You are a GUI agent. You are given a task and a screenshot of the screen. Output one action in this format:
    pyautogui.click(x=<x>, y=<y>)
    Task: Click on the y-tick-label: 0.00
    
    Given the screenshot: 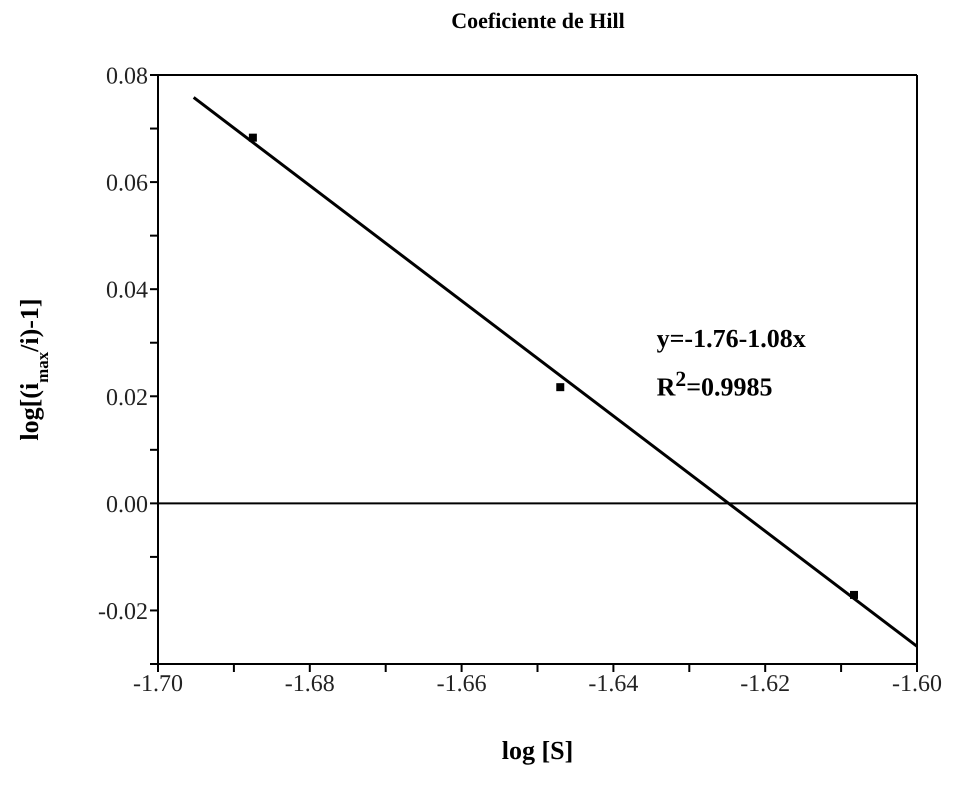 What is the action you would take?
    pyautogui.click(x=127, y=505)
    